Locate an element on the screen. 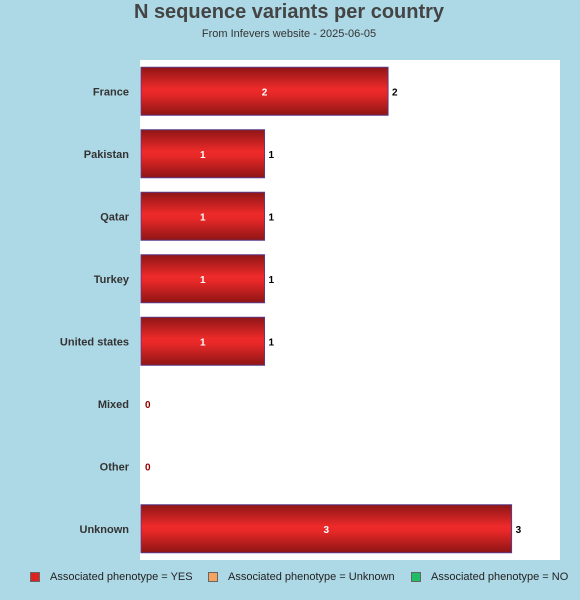 Image resolution: width=580 pixels, height=600 pixels. legend-item-yes: Associated phenotype = YES is located at coordinates (111, 577).